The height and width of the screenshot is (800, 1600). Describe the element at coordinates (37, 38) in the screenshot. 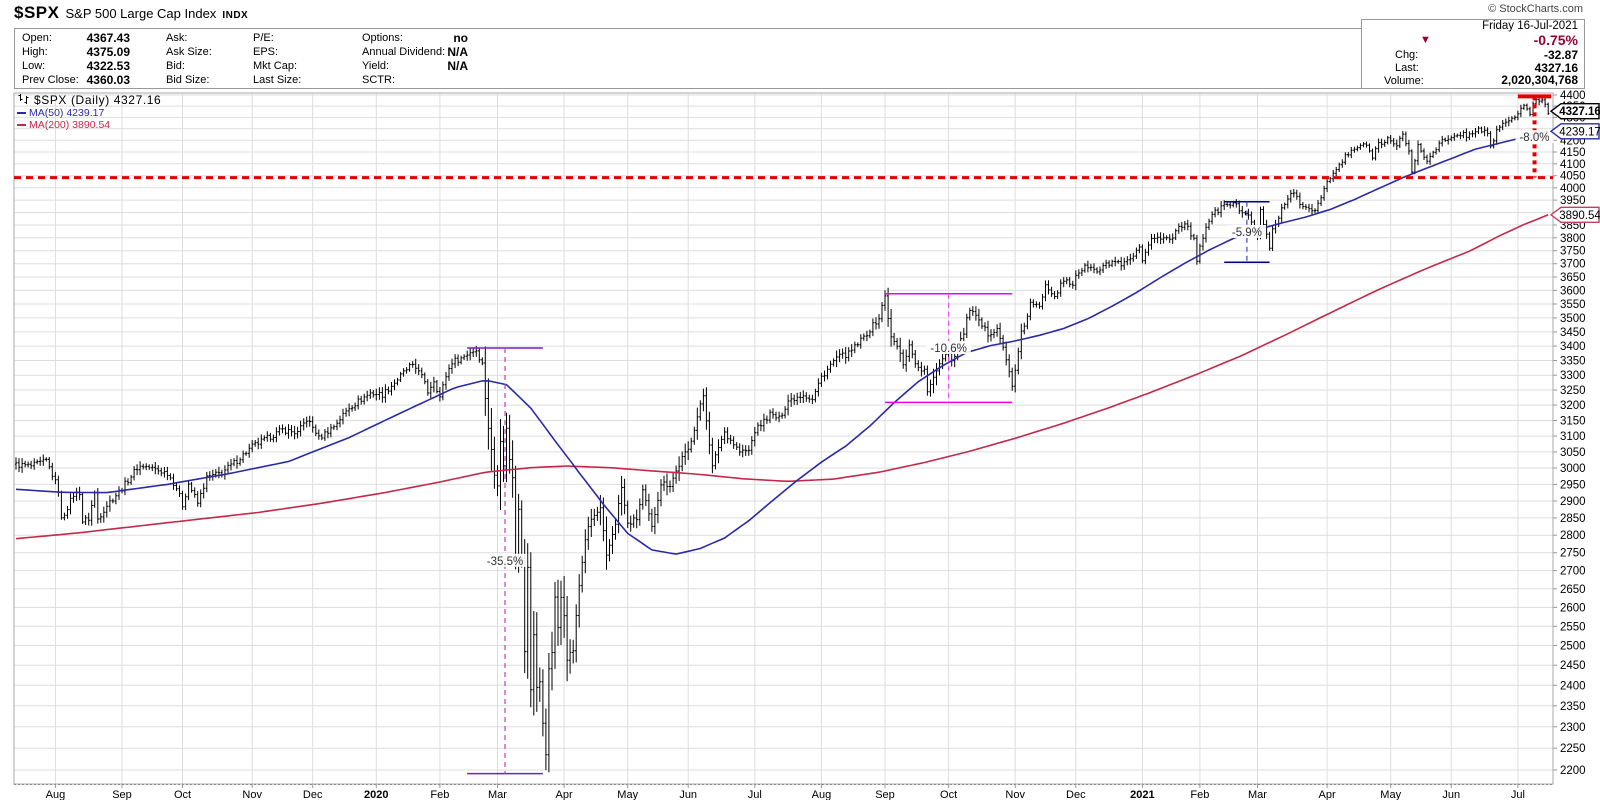

I see `open-label: Open:` at that location.